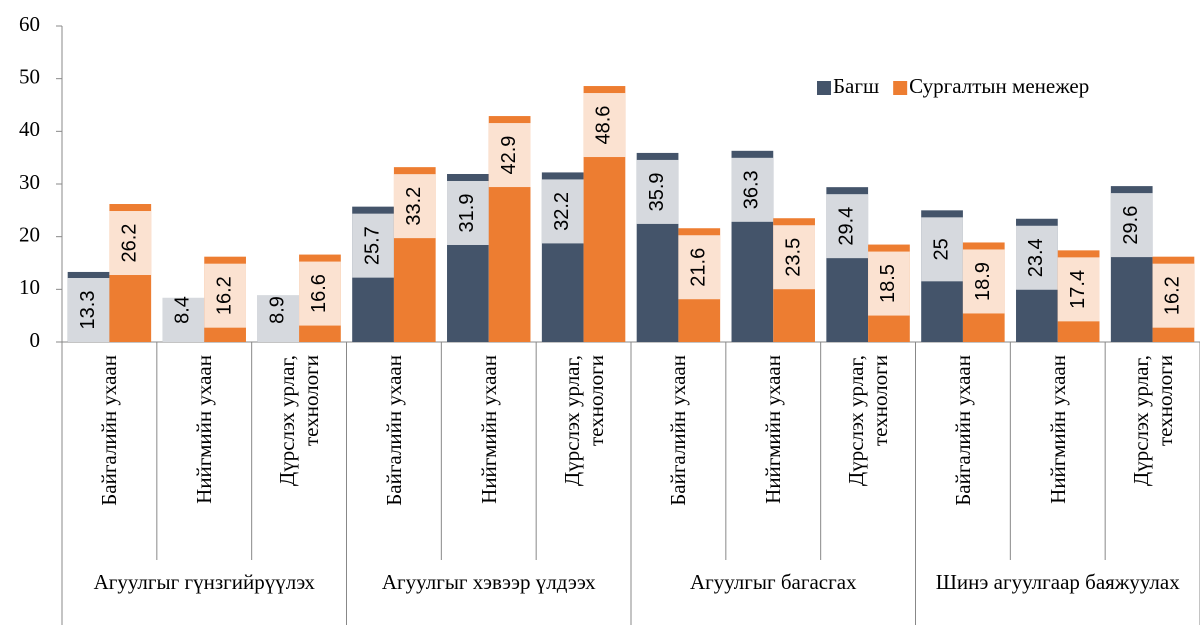  I want to click on value-label: 35.9, so click(657, 191).